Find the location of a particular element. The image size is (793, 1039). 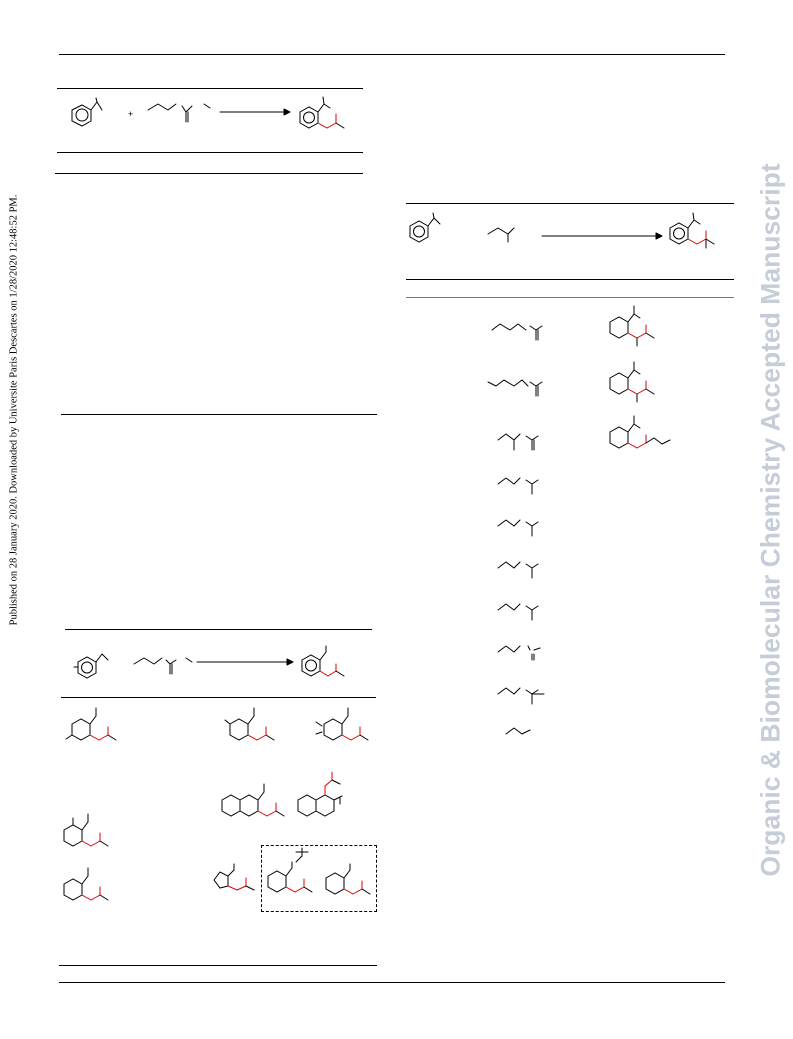

reactant-styrene-structure is located at coordinates (87, 112).